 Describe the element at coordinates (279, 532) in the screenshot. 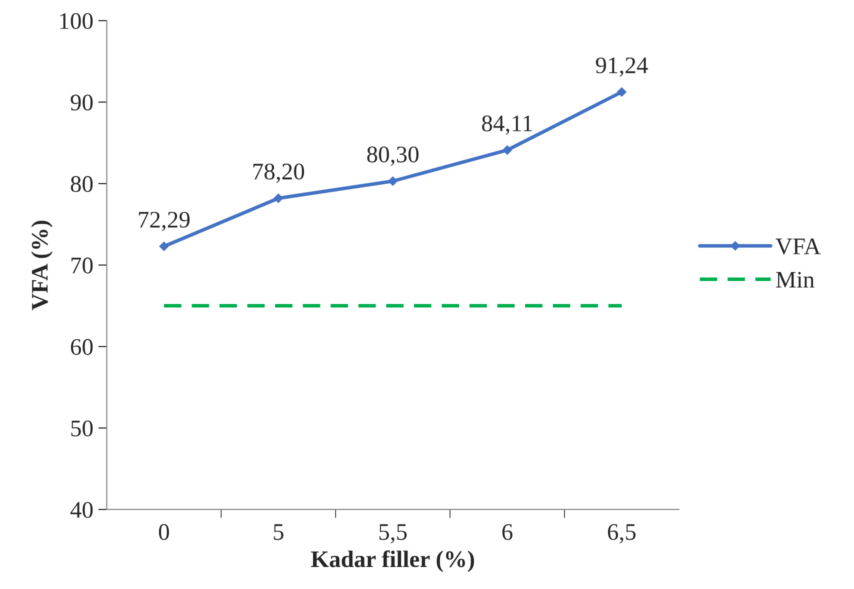

I see `x-tick-label: 5` at that location.